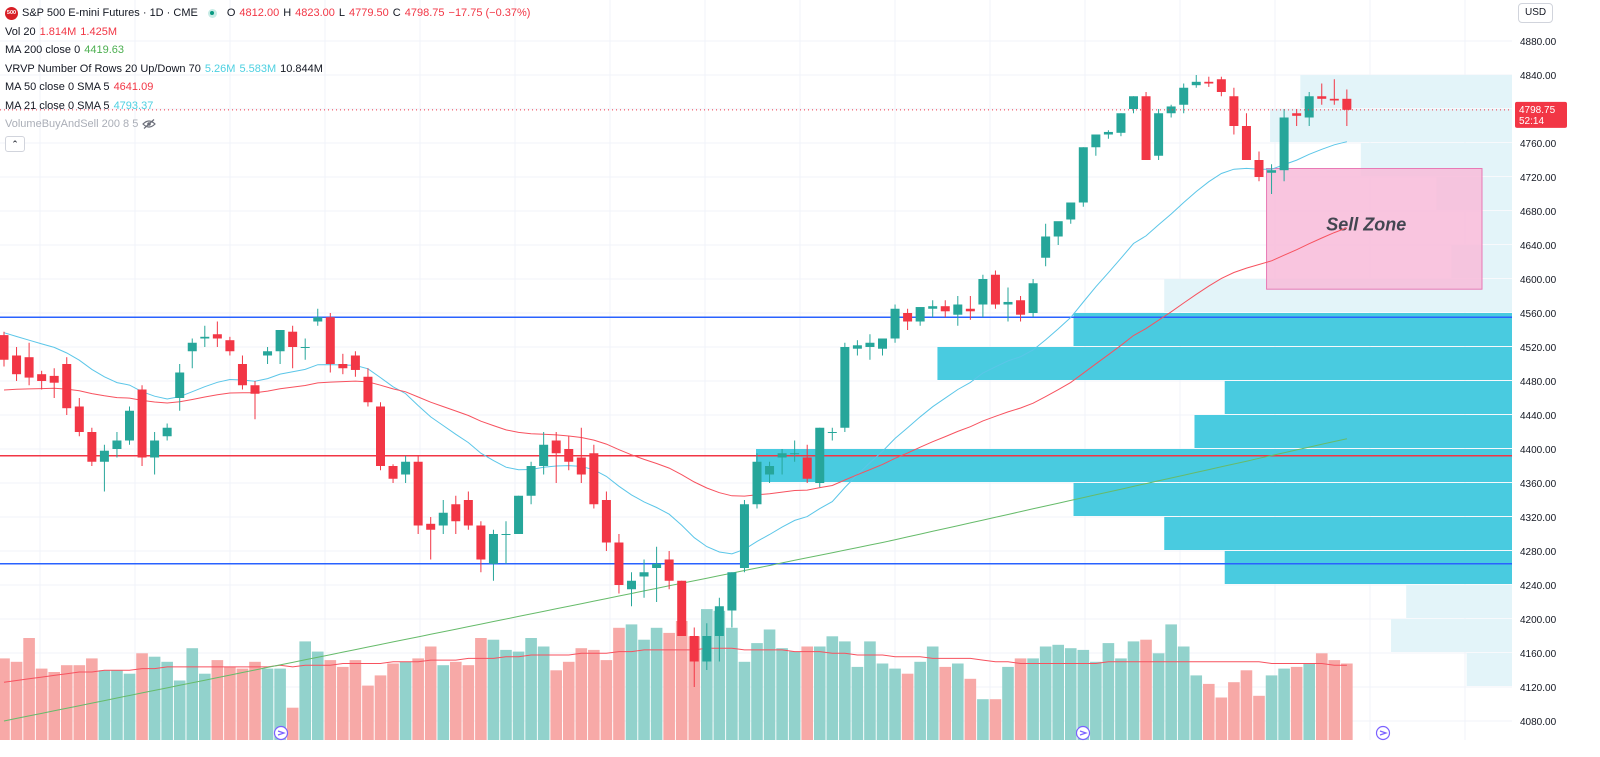 The height and width of the screenshot is (757, 1600). I want to click on indicator-ma50: MA 50 close 0 SMA 5 4641.09, so click(267, 87).